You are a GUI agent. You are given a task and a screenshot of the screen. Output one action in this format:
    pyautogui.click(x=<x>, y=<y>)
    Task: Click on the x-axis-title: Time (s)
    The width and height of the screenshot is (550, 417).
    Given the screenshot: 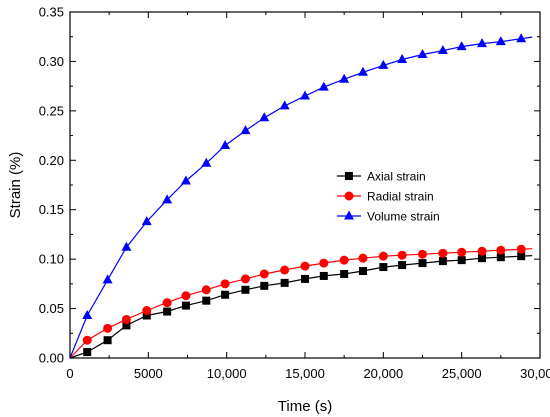 What is the action you would take?
    pyautogui.click(x=305, y=406)
    